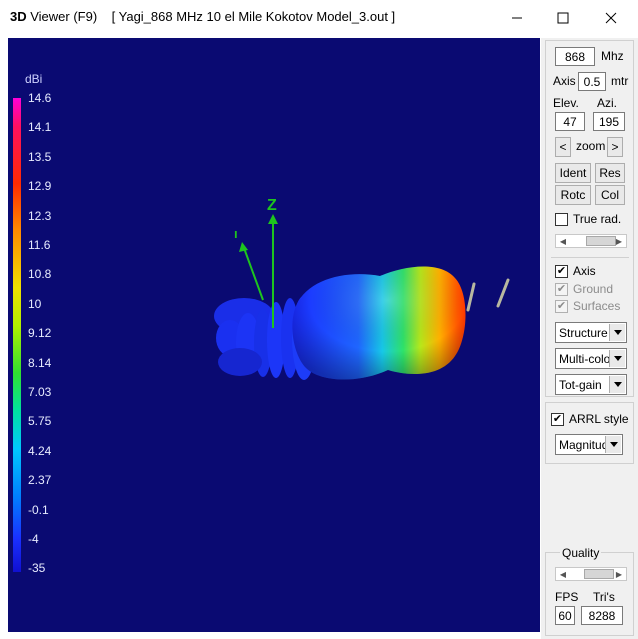  Describe the element at coordinates (602, 615) in the screenshot. I see `tris-value: 8288` at that location.